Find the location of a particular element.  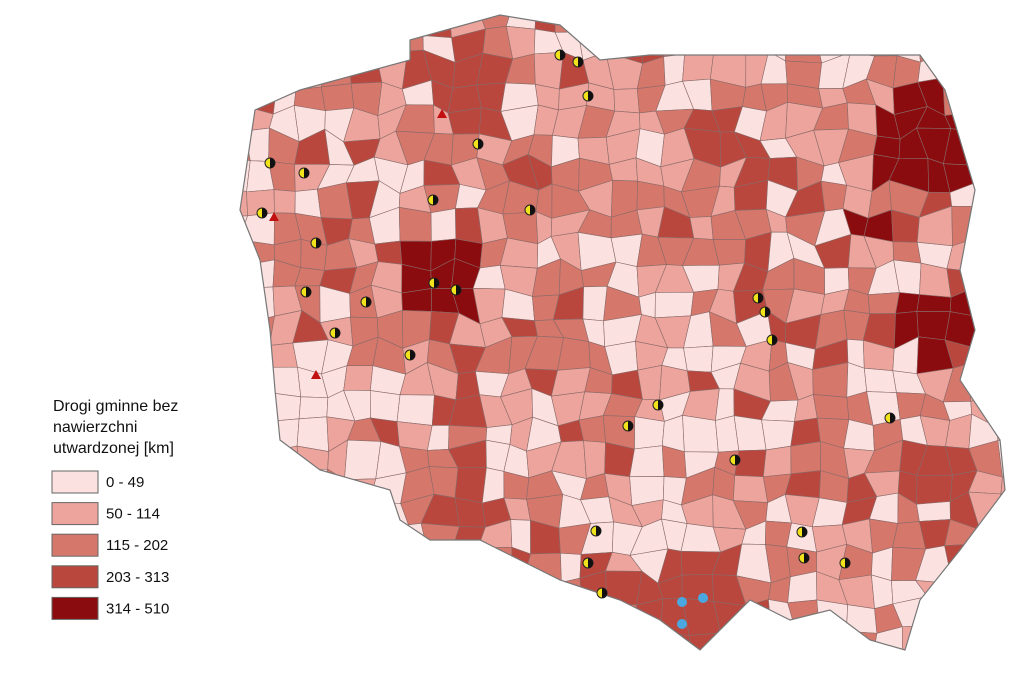

legend-label: 50 - 114 is located at coordinates (133, 514).